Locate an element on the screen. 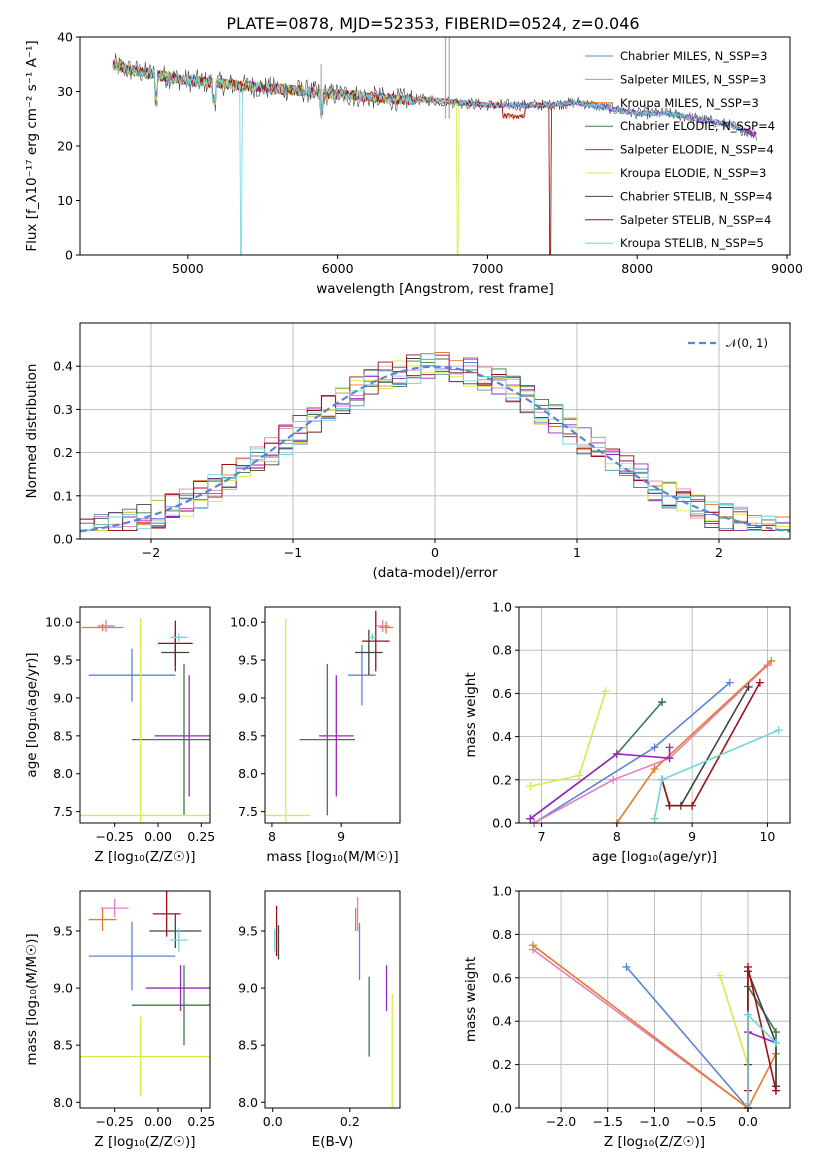 The width and height of the screenshot is (819, 1170). legend-label-s3: Chabrier ELODIE, N_SSP=4 is located at coordinates (697, 126).